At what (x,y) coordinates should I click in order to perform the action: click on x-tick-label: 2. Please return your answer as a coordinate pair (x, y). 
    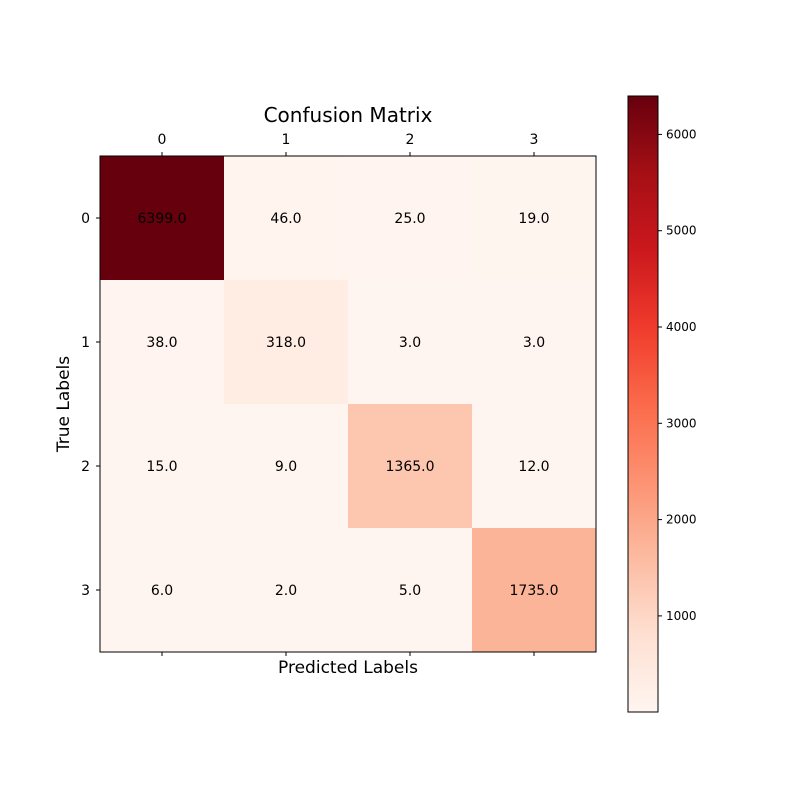
    Looking at the image, I should click on (410, 140).